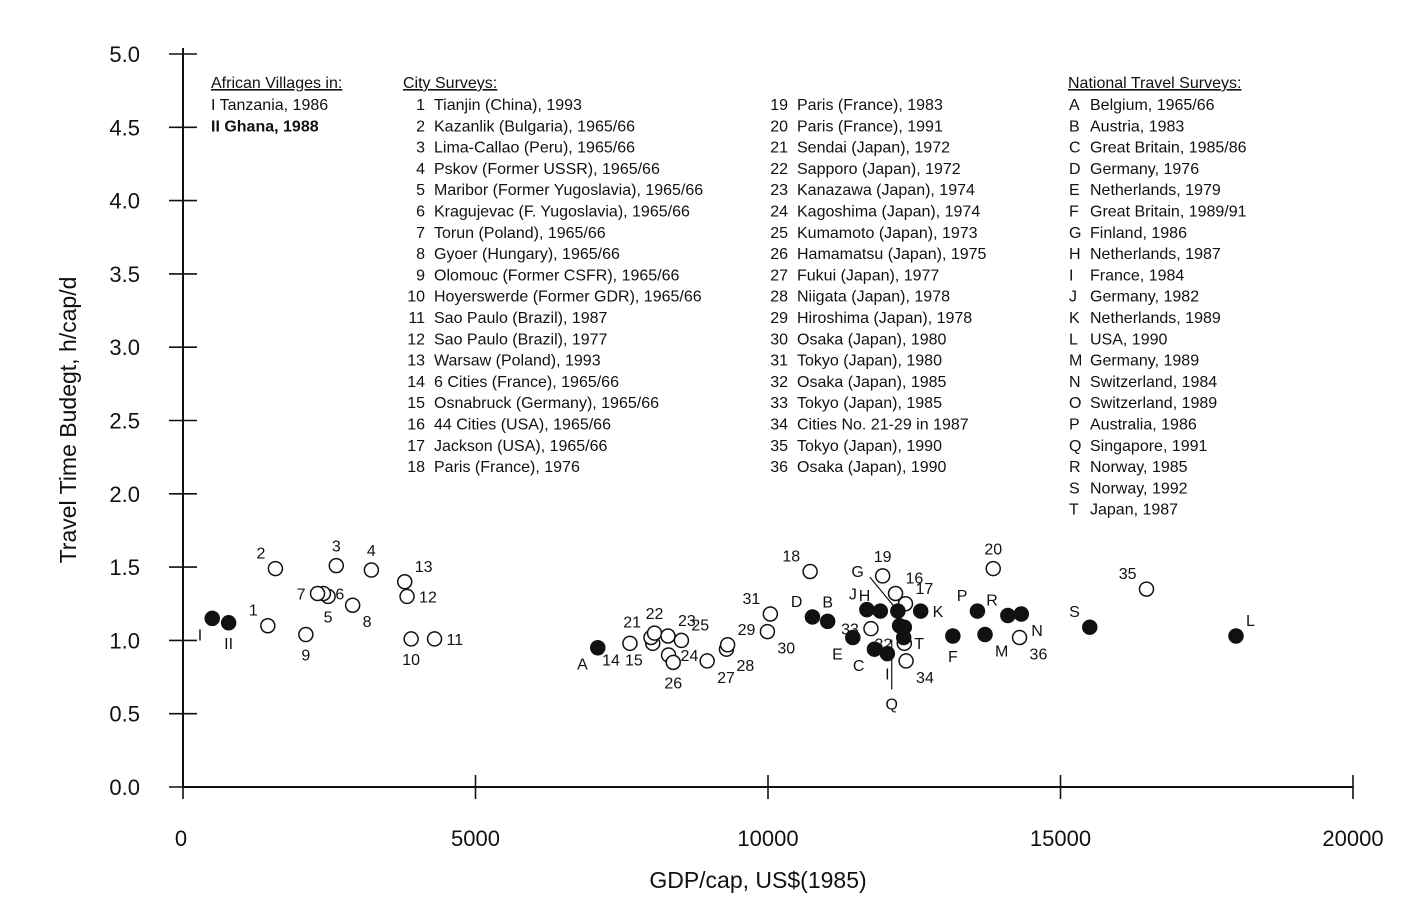 Image resolution: width=1426 pixels, height=906 pixels. What do you see at coordinates (521, 446) in the screenshot?
I see `legend-city-item: Jackson (USA), 1965/66` at bounding box center [521, 446].